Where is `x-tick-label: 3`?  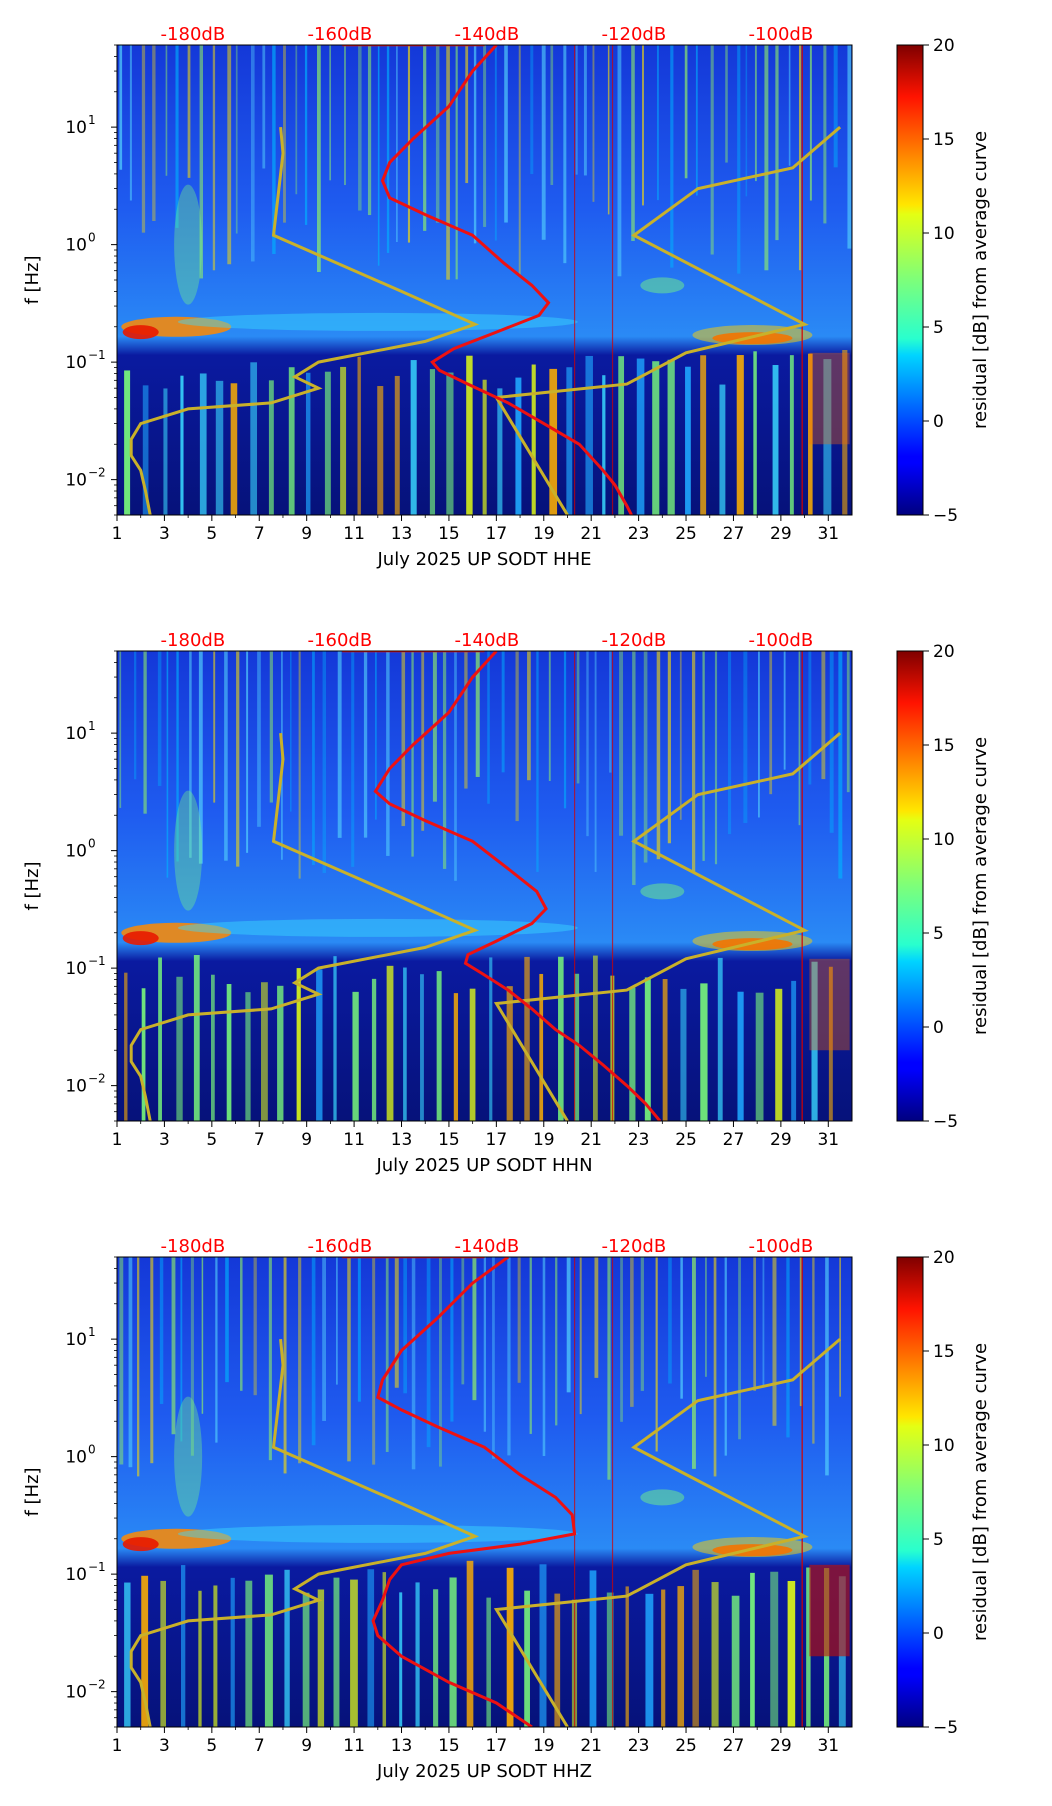
x-tick-label: 3 is located at coordinates (164, 1140).